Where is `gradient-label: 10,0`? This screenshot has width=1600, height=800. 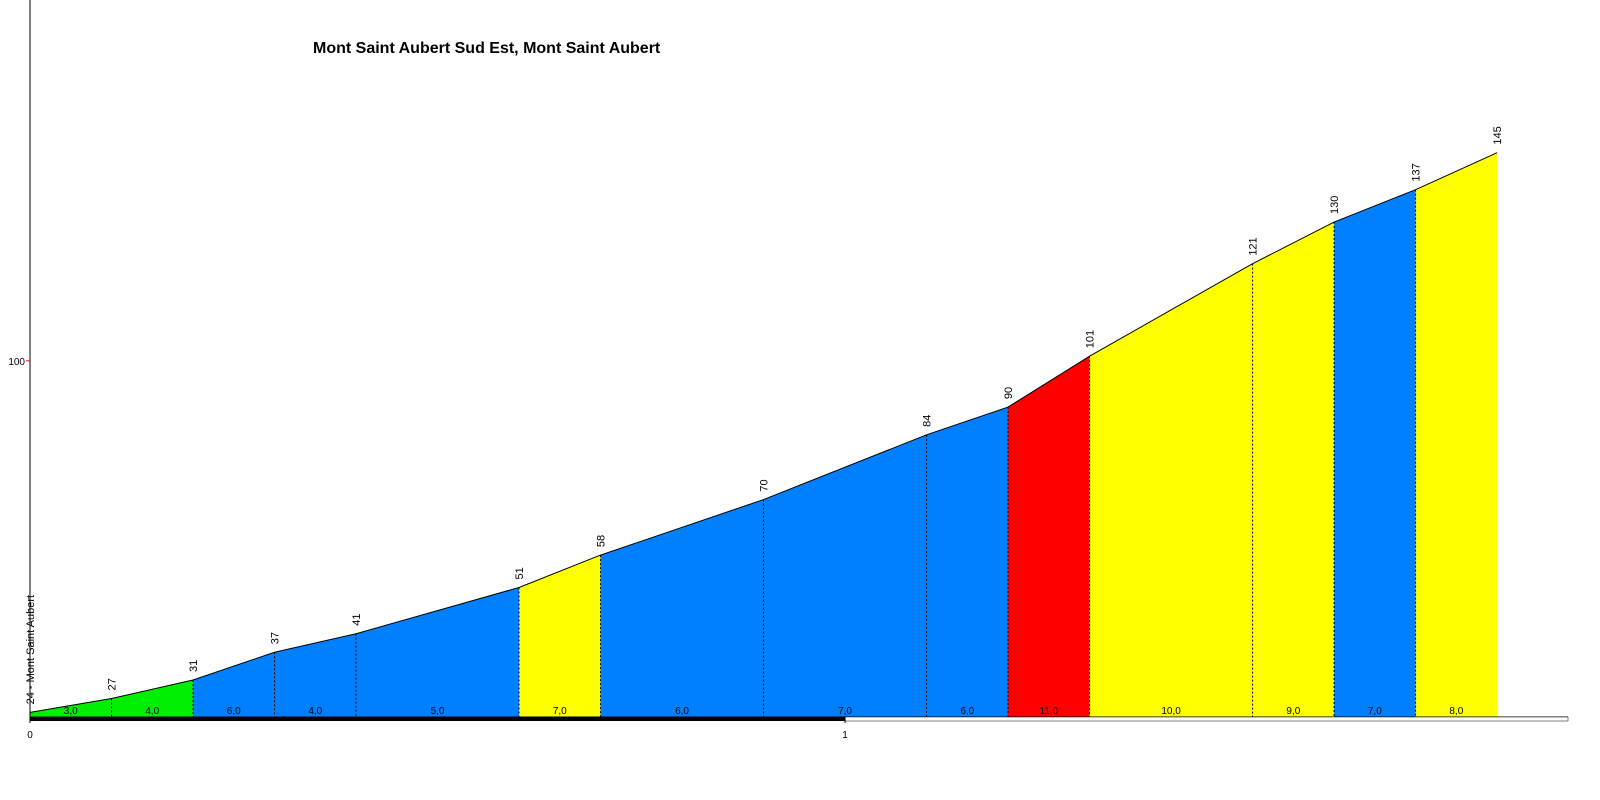 gradient-label: 10,0 is located at coordinates (1171, 711).